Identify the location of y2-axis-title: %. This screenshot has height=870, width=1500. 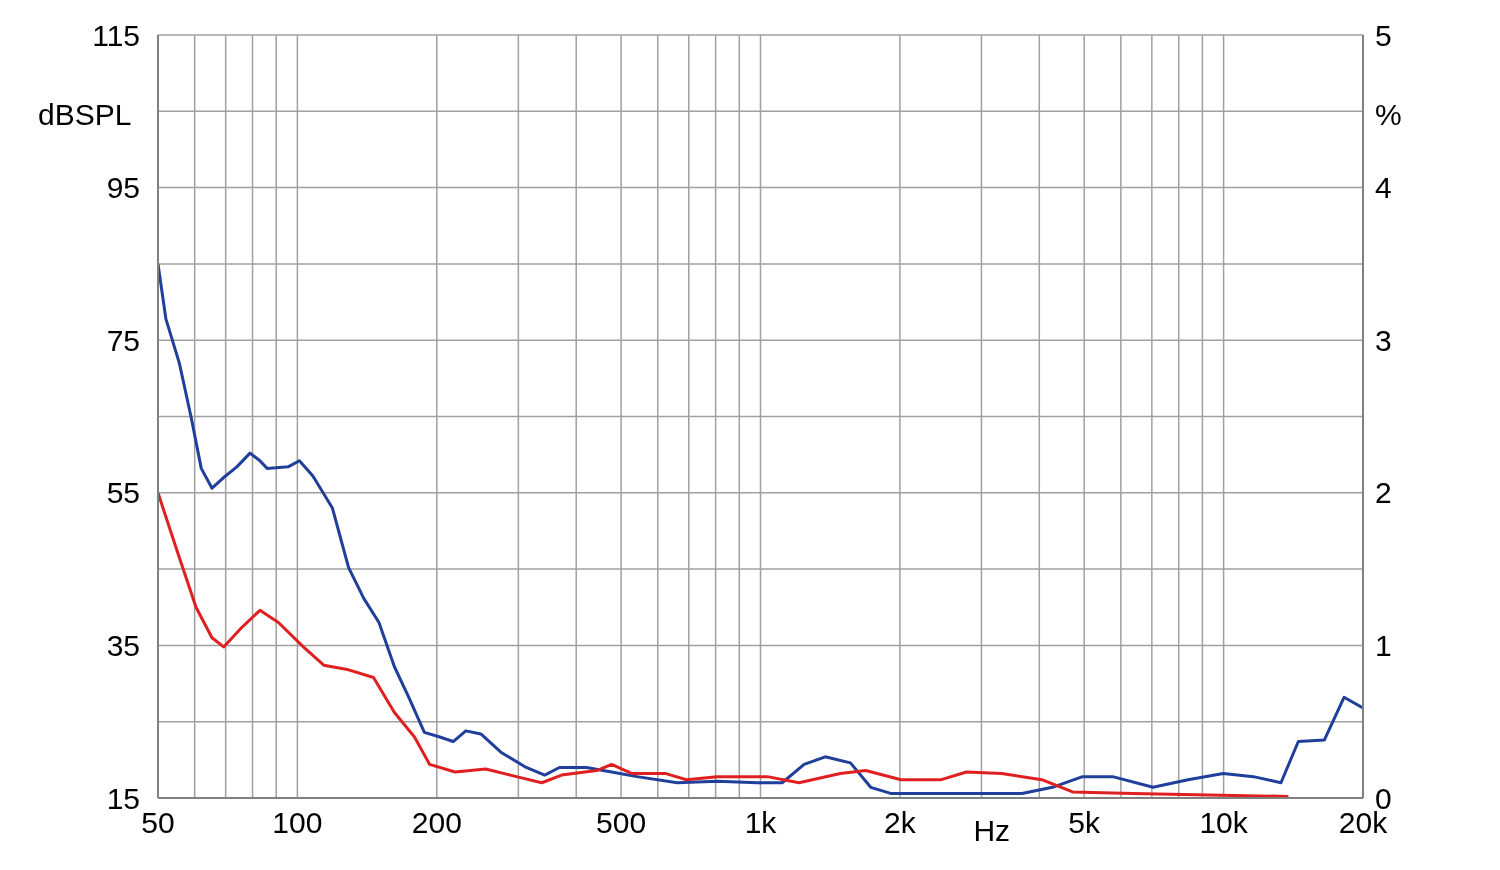
(1388, 115).